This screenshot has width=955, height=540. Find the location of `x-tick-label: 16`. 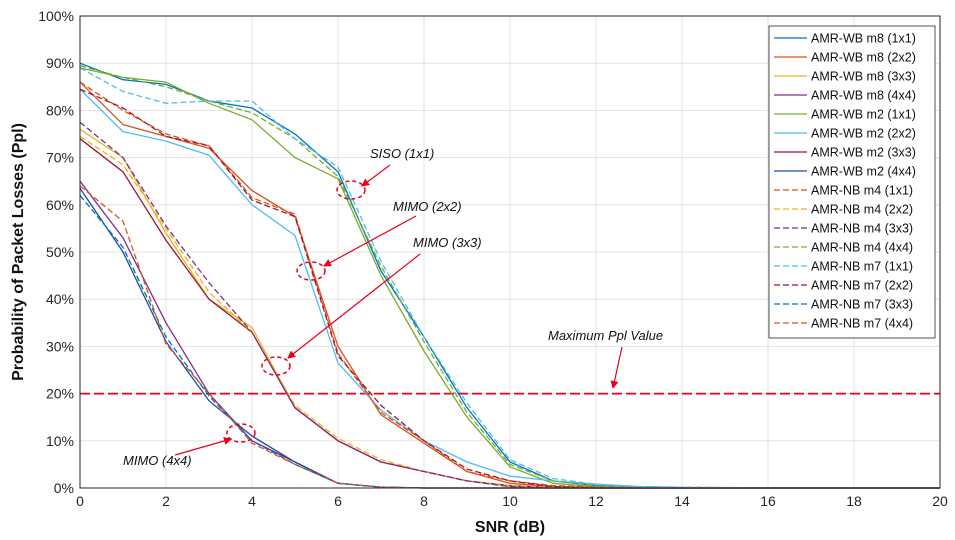

x-tick-label: 16 is located at coordinates (768, 501).